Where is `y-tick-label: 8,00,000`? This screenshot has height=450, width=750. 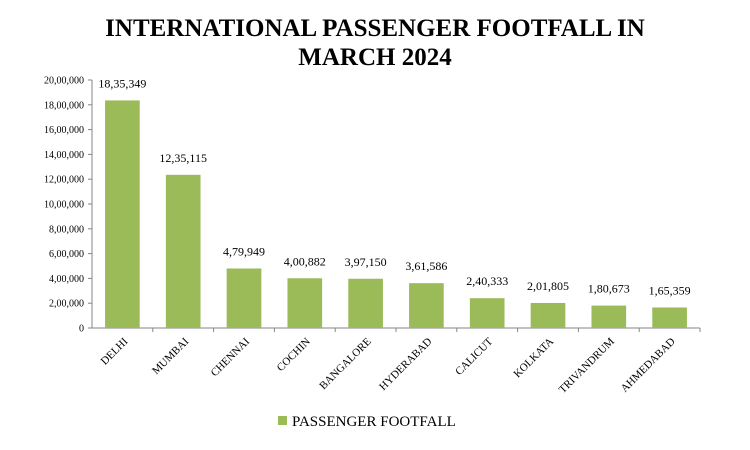
y-tick-label: 8,00,000 is located at coordinates (66, 229).